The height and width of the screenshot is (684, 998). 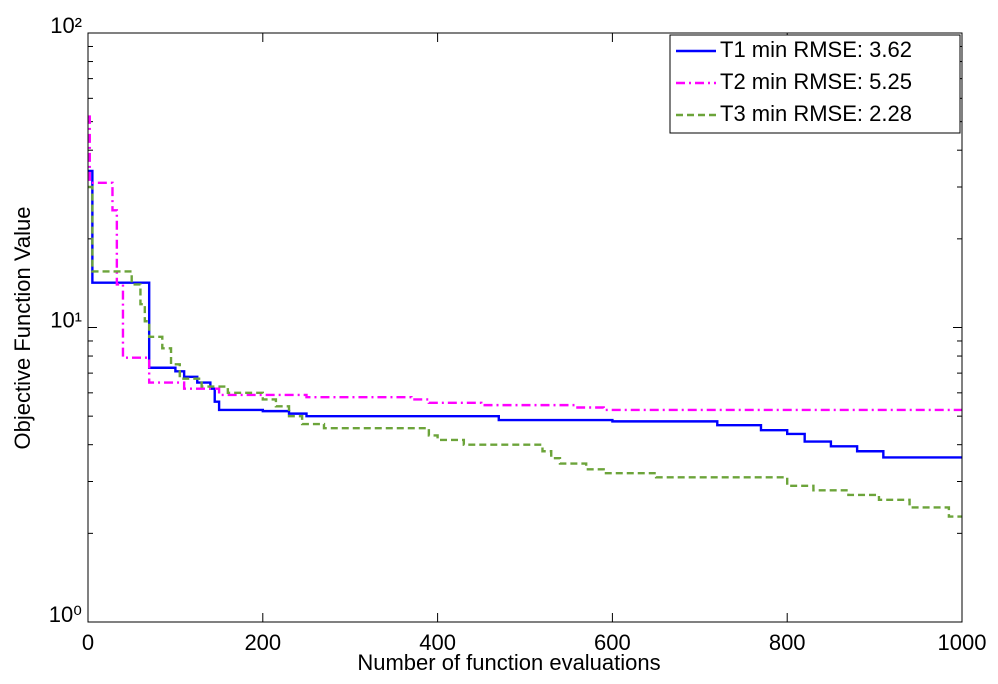 I want to click on y-tick-label: 10², so click(x=66, y=25).